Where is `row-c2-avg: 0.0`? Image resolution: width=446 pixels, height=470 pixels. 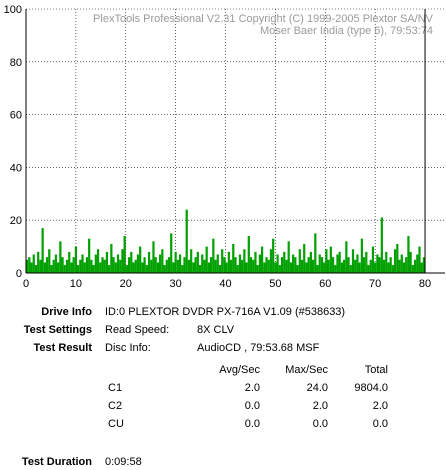
row-c2-avg: 0.0 is located at coordinates (252, 406).